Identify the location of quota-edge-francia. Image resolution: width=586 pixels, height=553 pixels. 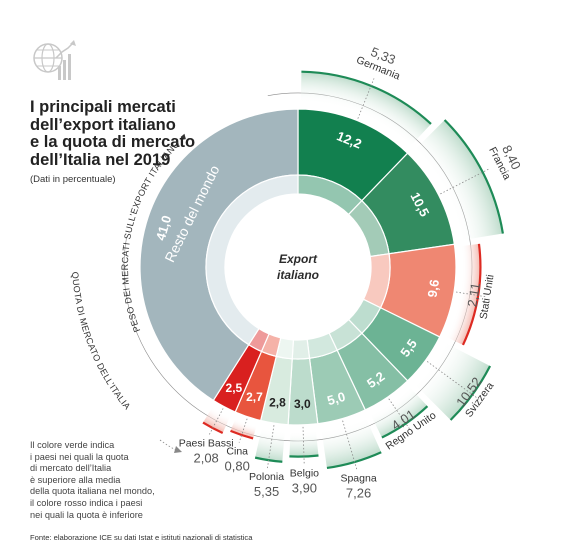
(473, 176).